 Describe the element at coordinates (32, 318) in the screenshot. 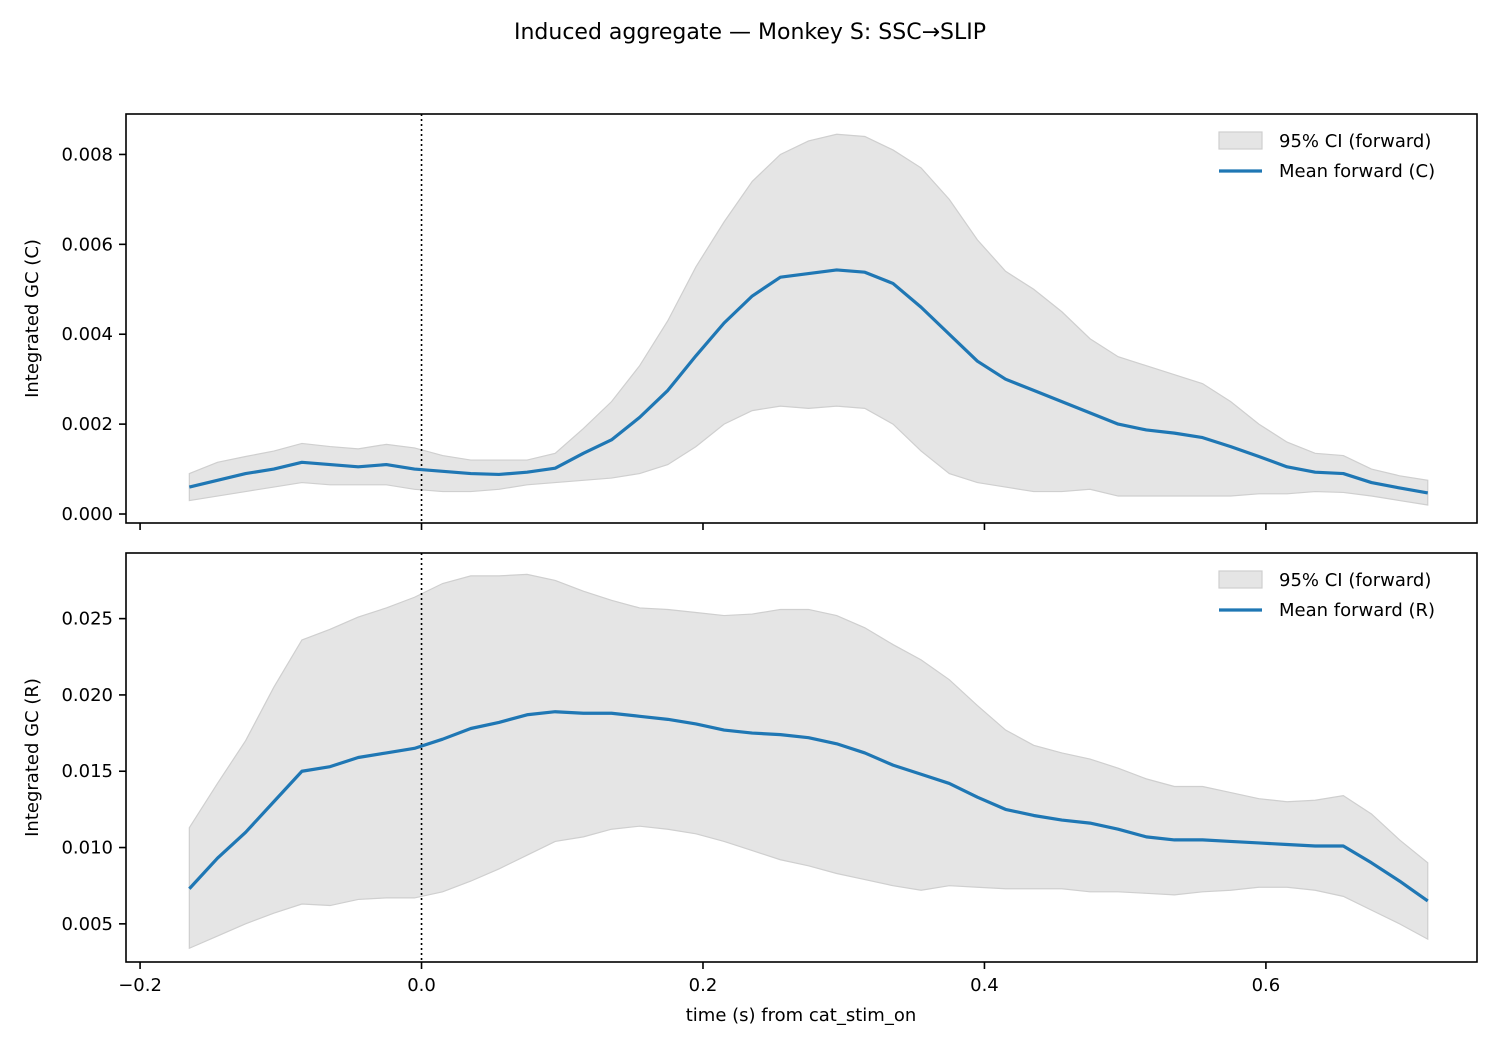

I see `top-y-axis-label: Integrated GC (C)` at that location.